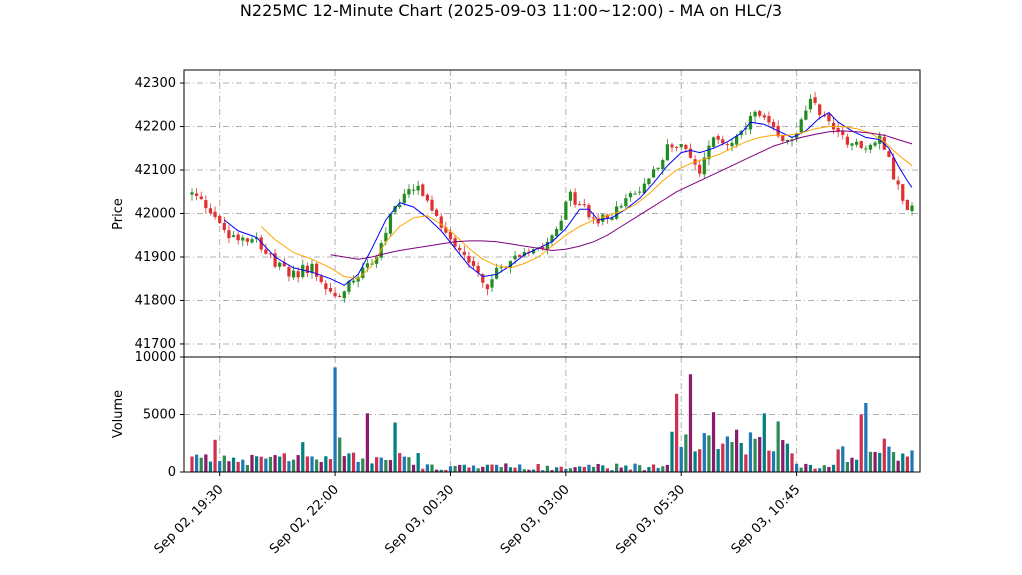 The width and height of the screenshot is (1022, 575). What do you see at coordinates (535, 519) in the screenshot?
I see `x-tick-label: Sep 03, 03:00` at bounding box center [535, 519].